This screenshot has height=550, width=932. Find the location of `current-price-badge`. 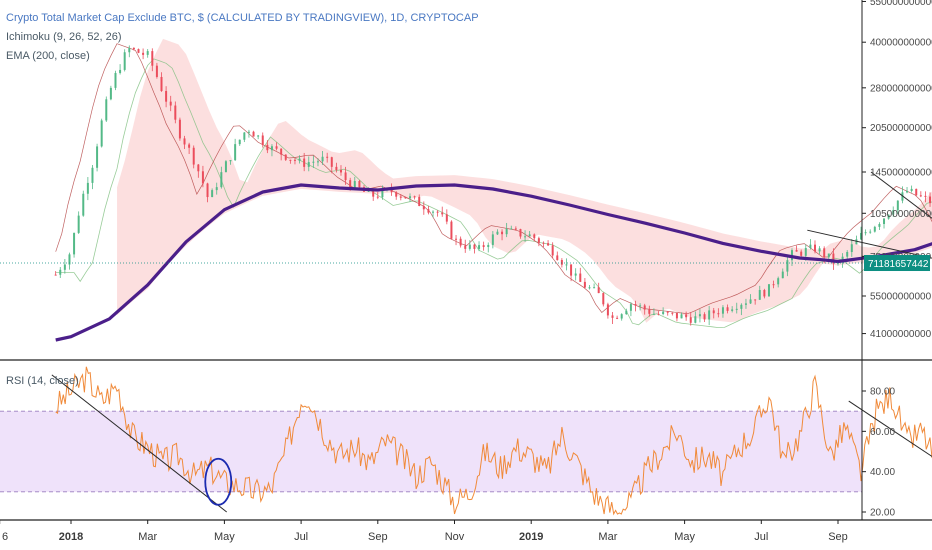

current-price-badge is located at coordinates (897, 263).